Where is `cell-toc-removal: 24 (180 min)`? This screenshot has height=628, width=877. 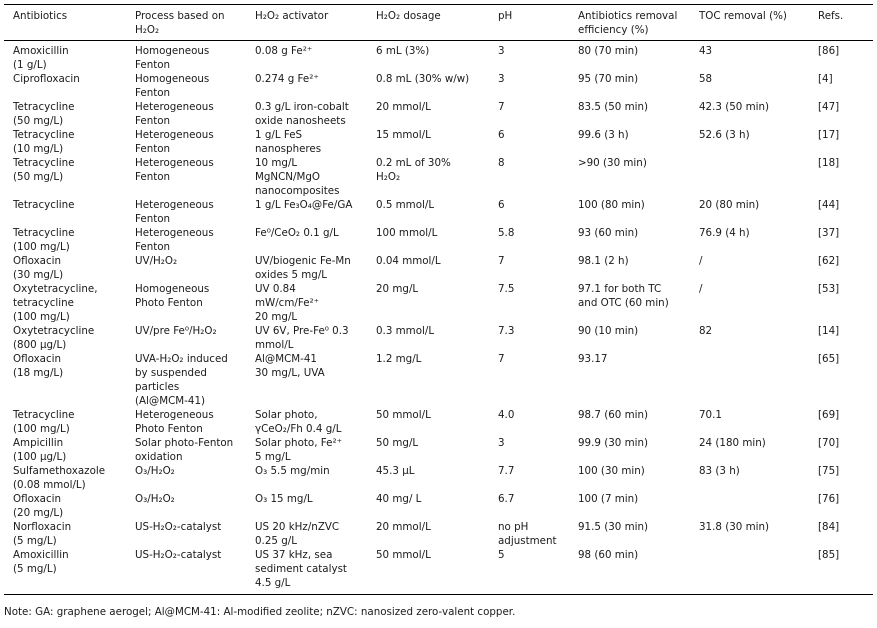
cell-toc-removal: 24 (180 min) is located at coordinates (732, 443).